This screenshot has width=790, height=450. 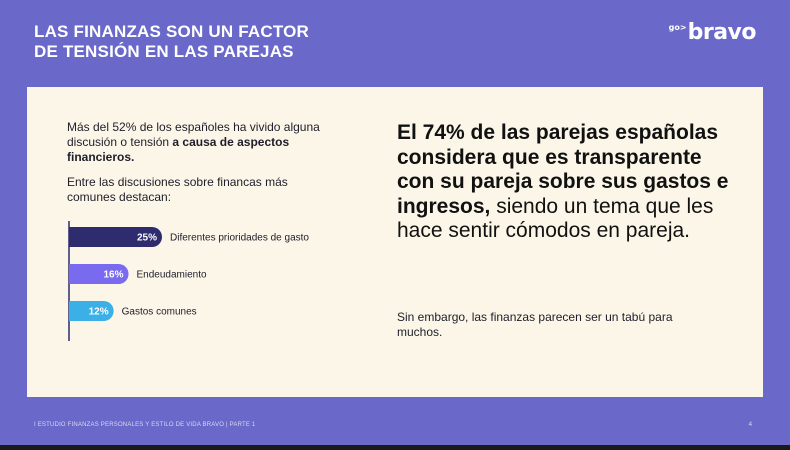 I want to click on bravo-logo: go>bravo, so click(x=712, y=32).